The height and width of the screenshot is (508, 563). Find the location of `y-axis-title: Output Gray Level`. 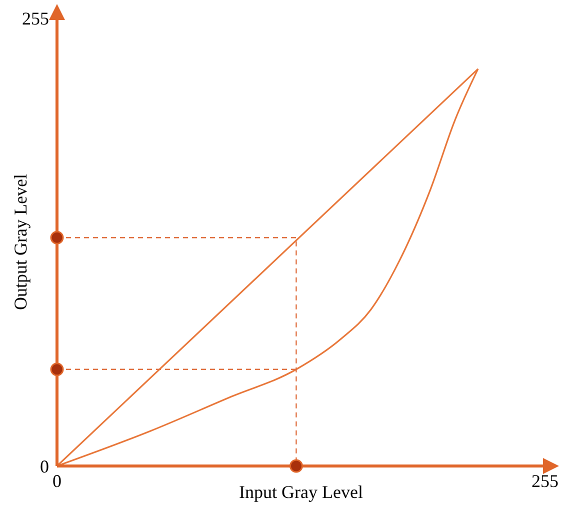

y-axis-title: Output Gray Level is located at coordinates (20, 242).